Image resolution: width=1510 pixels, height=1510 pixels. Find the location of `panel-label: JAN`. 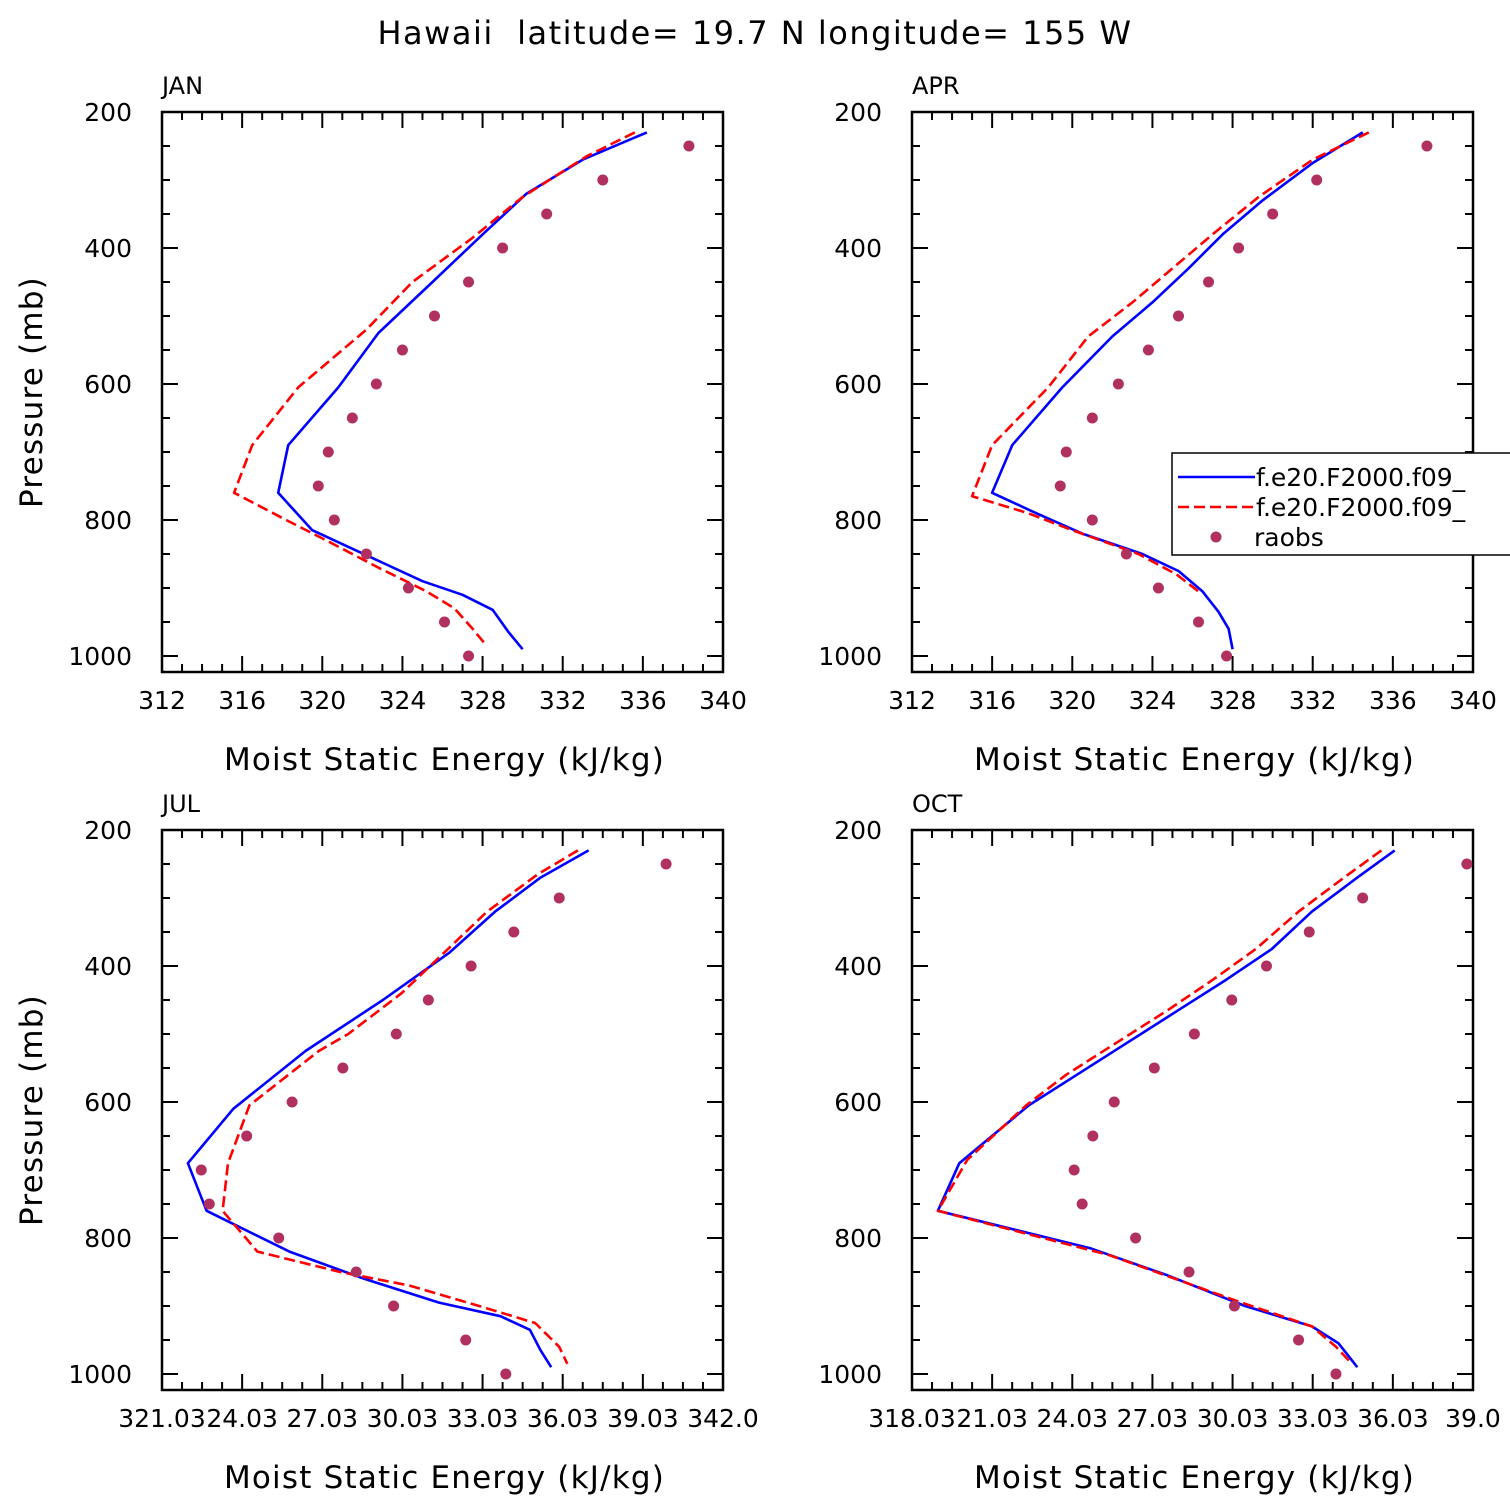

panel-label: JAN is located at coordinates (181, 86).